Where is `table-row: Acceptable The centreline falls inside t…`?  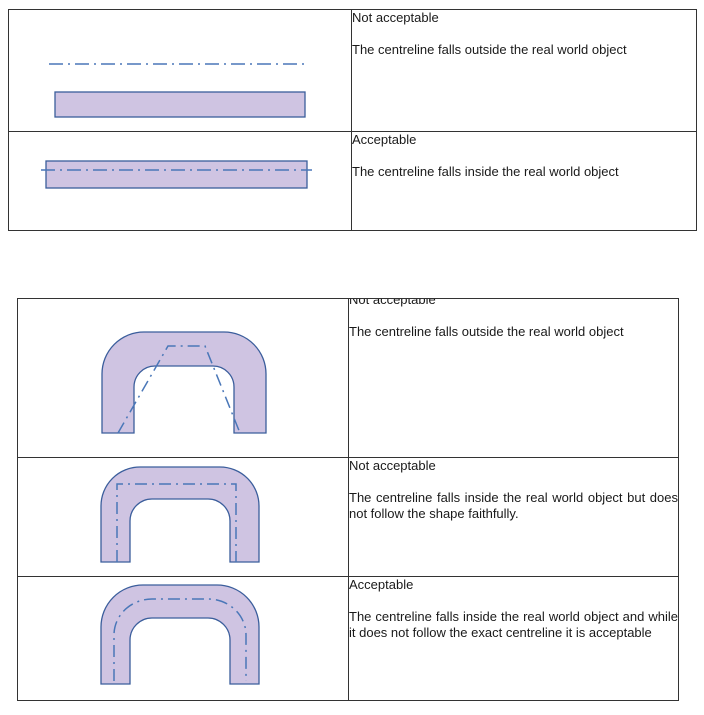
table-row: Acceptable The centreline falls inside t… is located at coordinates (352, 181).